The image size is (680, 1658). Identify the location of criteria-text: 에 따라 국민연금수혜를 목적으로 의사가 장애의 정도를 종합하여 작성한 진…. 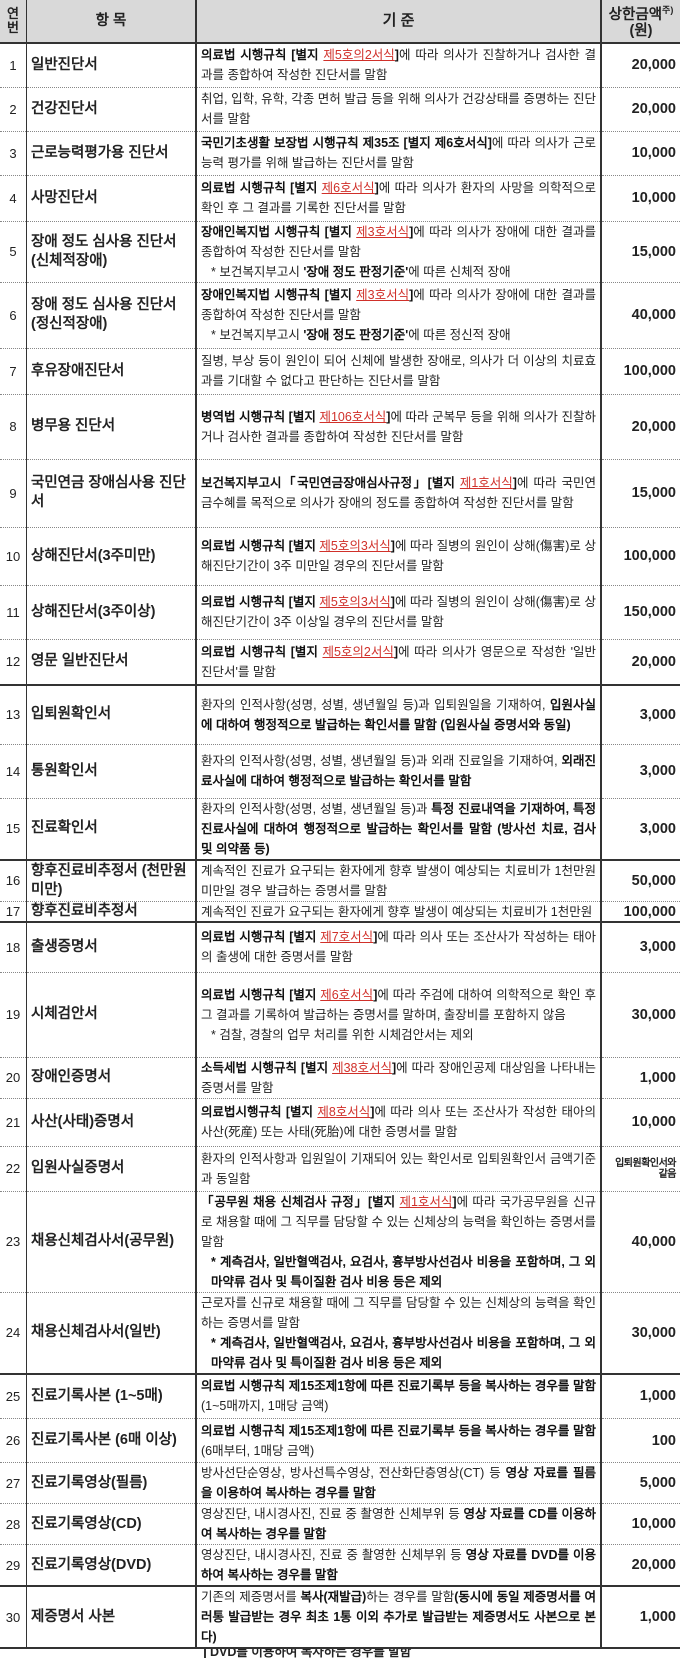
(398, 493).